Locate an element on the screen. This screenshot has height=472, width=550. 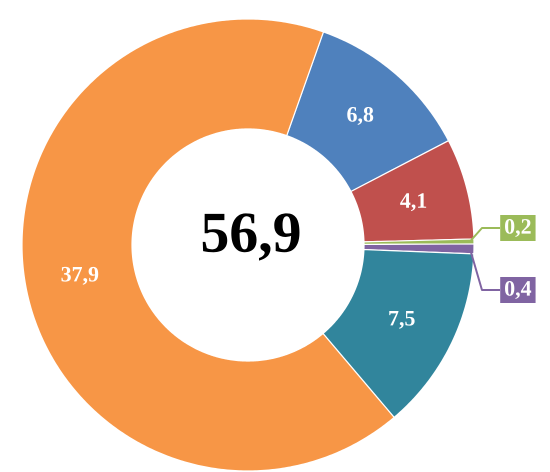
data-label: 7,5 is located at coordinates (402, 320).